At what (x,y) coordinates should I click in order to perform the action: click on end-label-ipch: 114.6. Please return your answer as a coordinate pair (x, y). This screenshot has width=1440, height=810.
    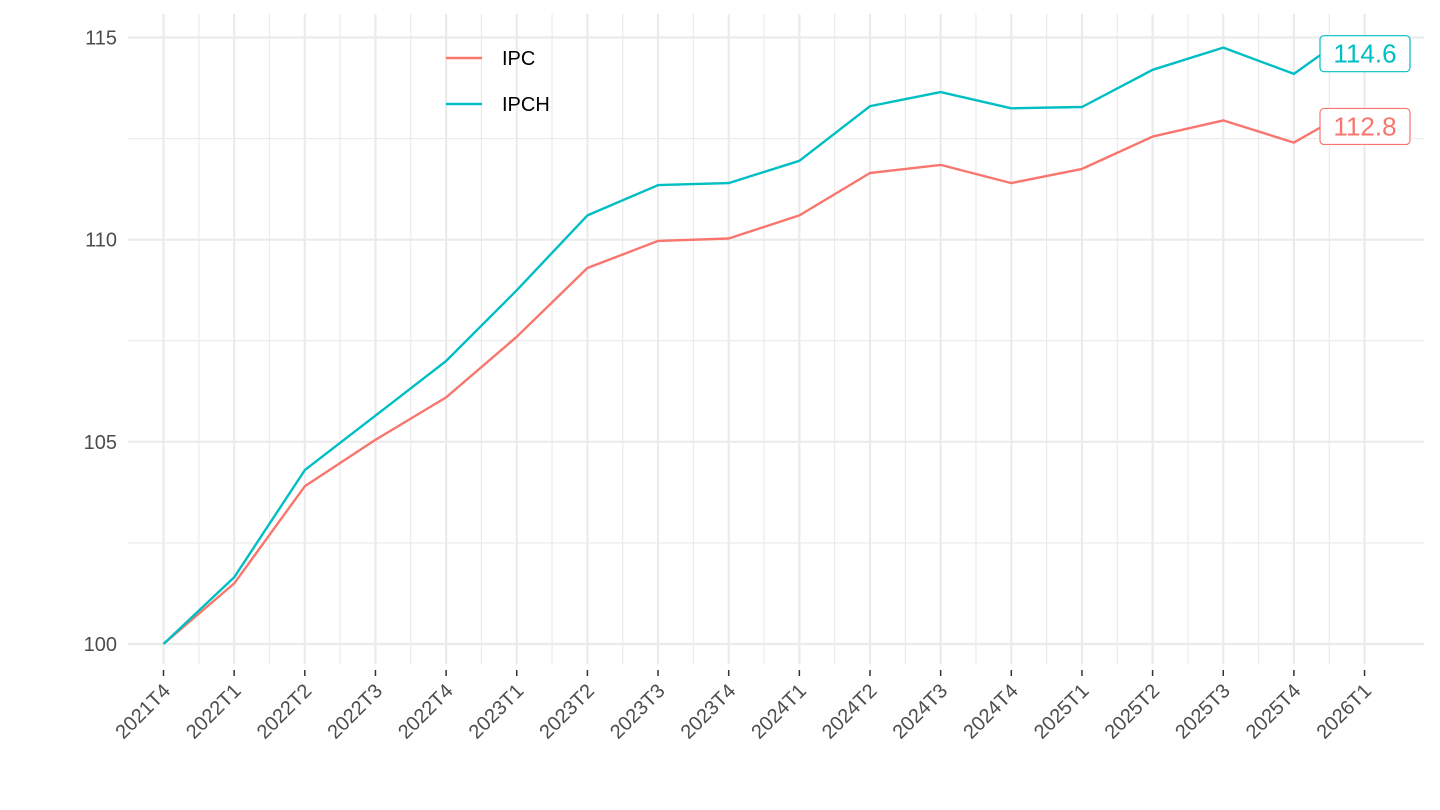
    Looking at the image, I should click on (1364, 54).